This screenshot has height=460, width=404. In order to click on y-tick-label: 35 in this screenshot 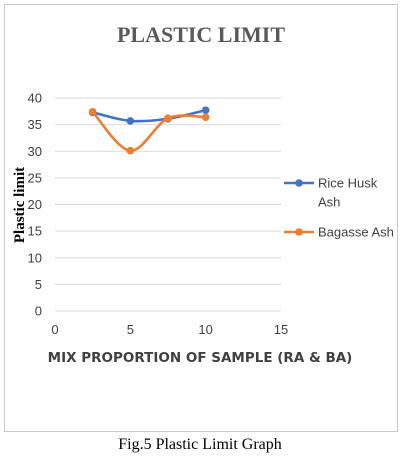, I will do `click(35, 124)`.